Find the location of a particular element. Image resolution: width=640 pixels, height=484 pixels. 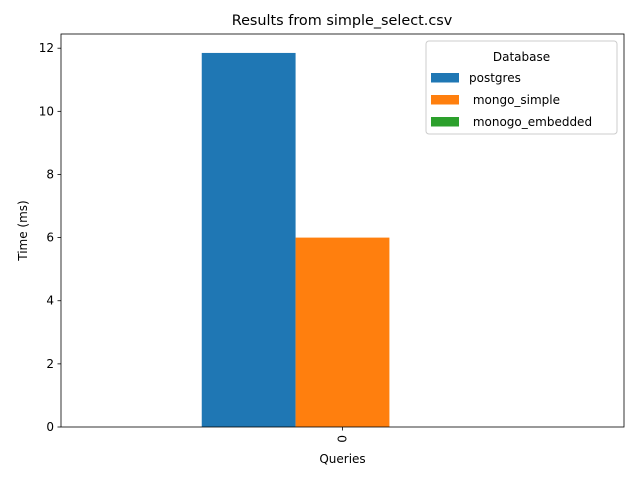

y-tick-label: 8 is located at coordinates (50, 174).